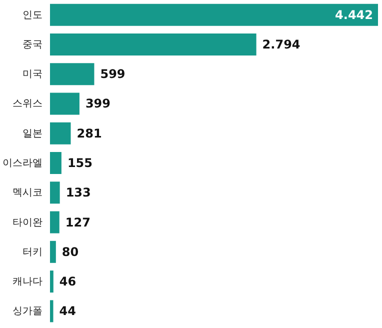 This screenshot has width=382, height=328. I want to click on y-tick-label: 미국, so click(32, 74).